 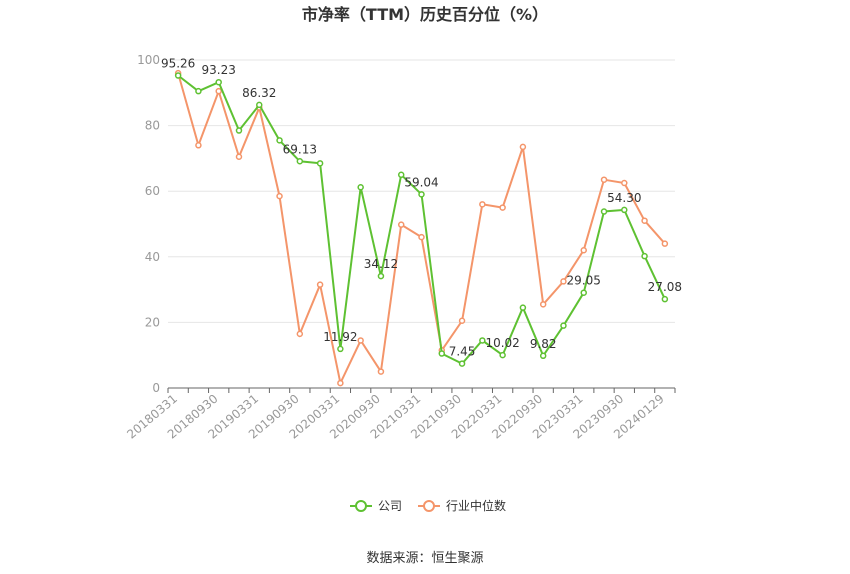 I want to click on y-tick-label: 0, so click(x=156, y=388).